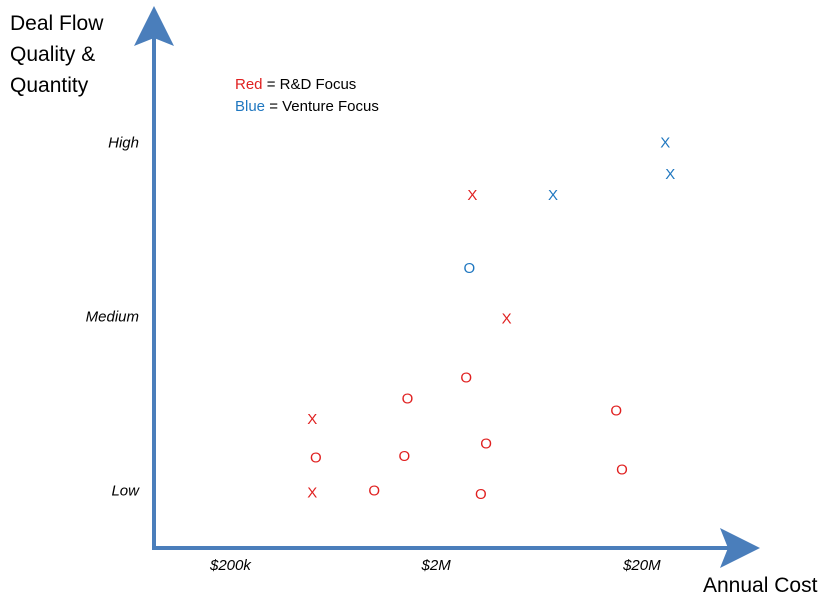 This screenshot has height=604, width=833. Describe the element at coordinates (112, 317) in the screenshot. I see `y-tick-label: Medium` at that location.